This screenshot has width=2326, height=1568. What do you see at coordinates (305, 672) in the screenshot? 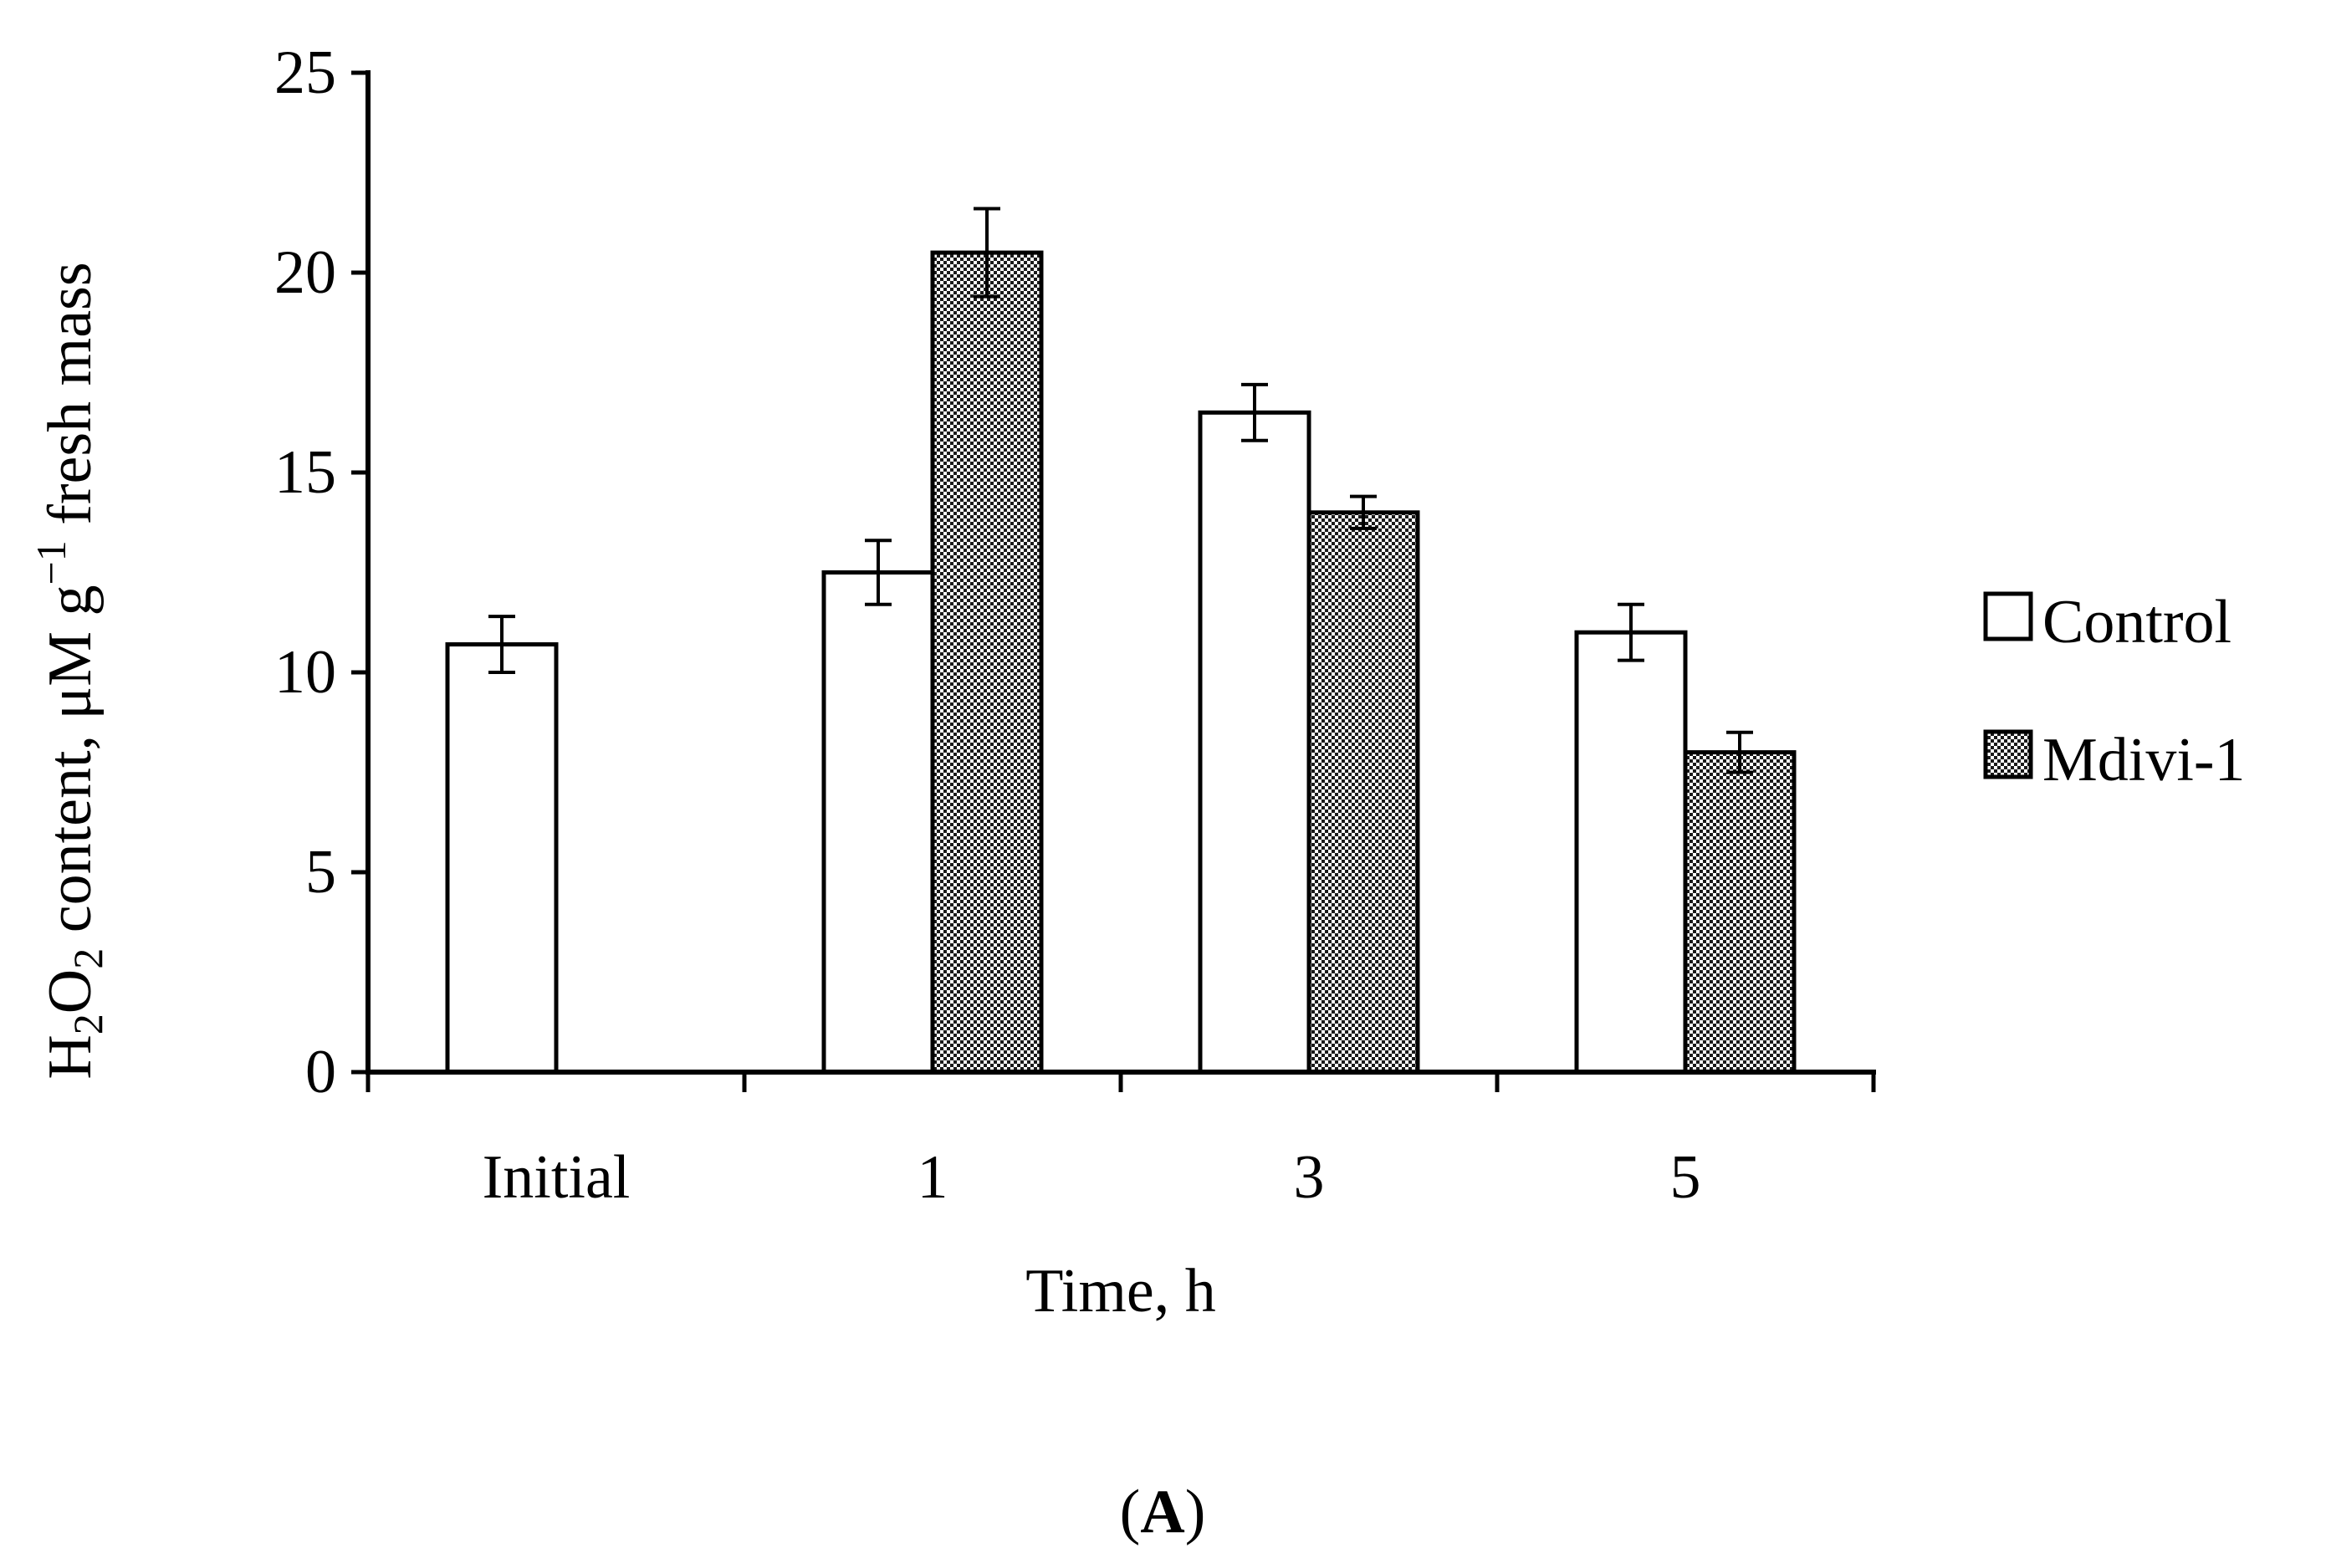
I see `y-tick-label: 10` at bounding box center [305, 672].